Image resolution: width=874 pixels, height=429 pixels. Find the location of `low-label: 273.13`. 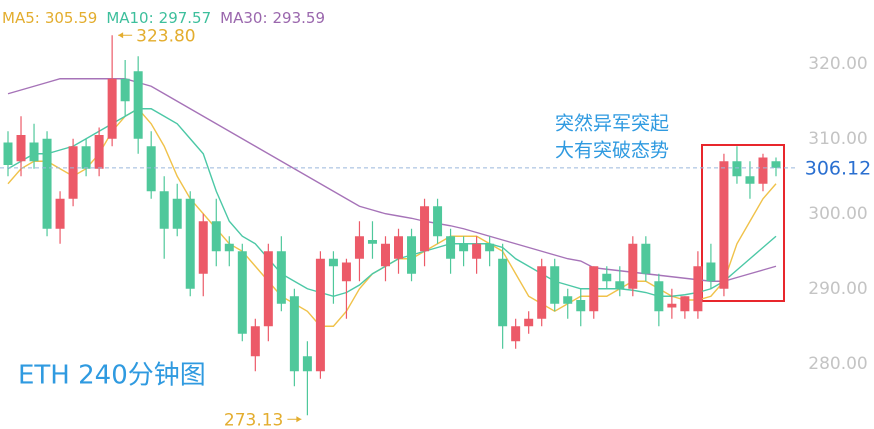

low-label: 273.13 is located at coordinates (253, 419).